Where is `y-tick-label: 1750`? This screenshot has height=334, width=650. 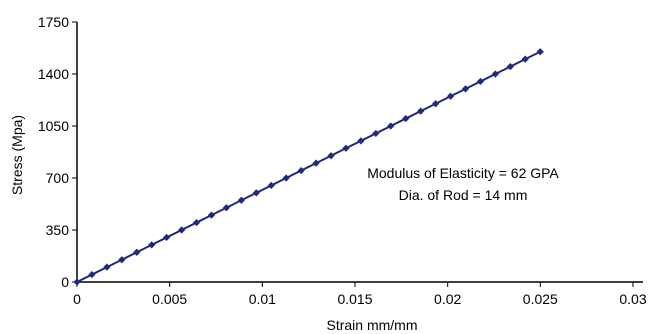 y-tick-label: 1750 is located at coordinates (53, 22).